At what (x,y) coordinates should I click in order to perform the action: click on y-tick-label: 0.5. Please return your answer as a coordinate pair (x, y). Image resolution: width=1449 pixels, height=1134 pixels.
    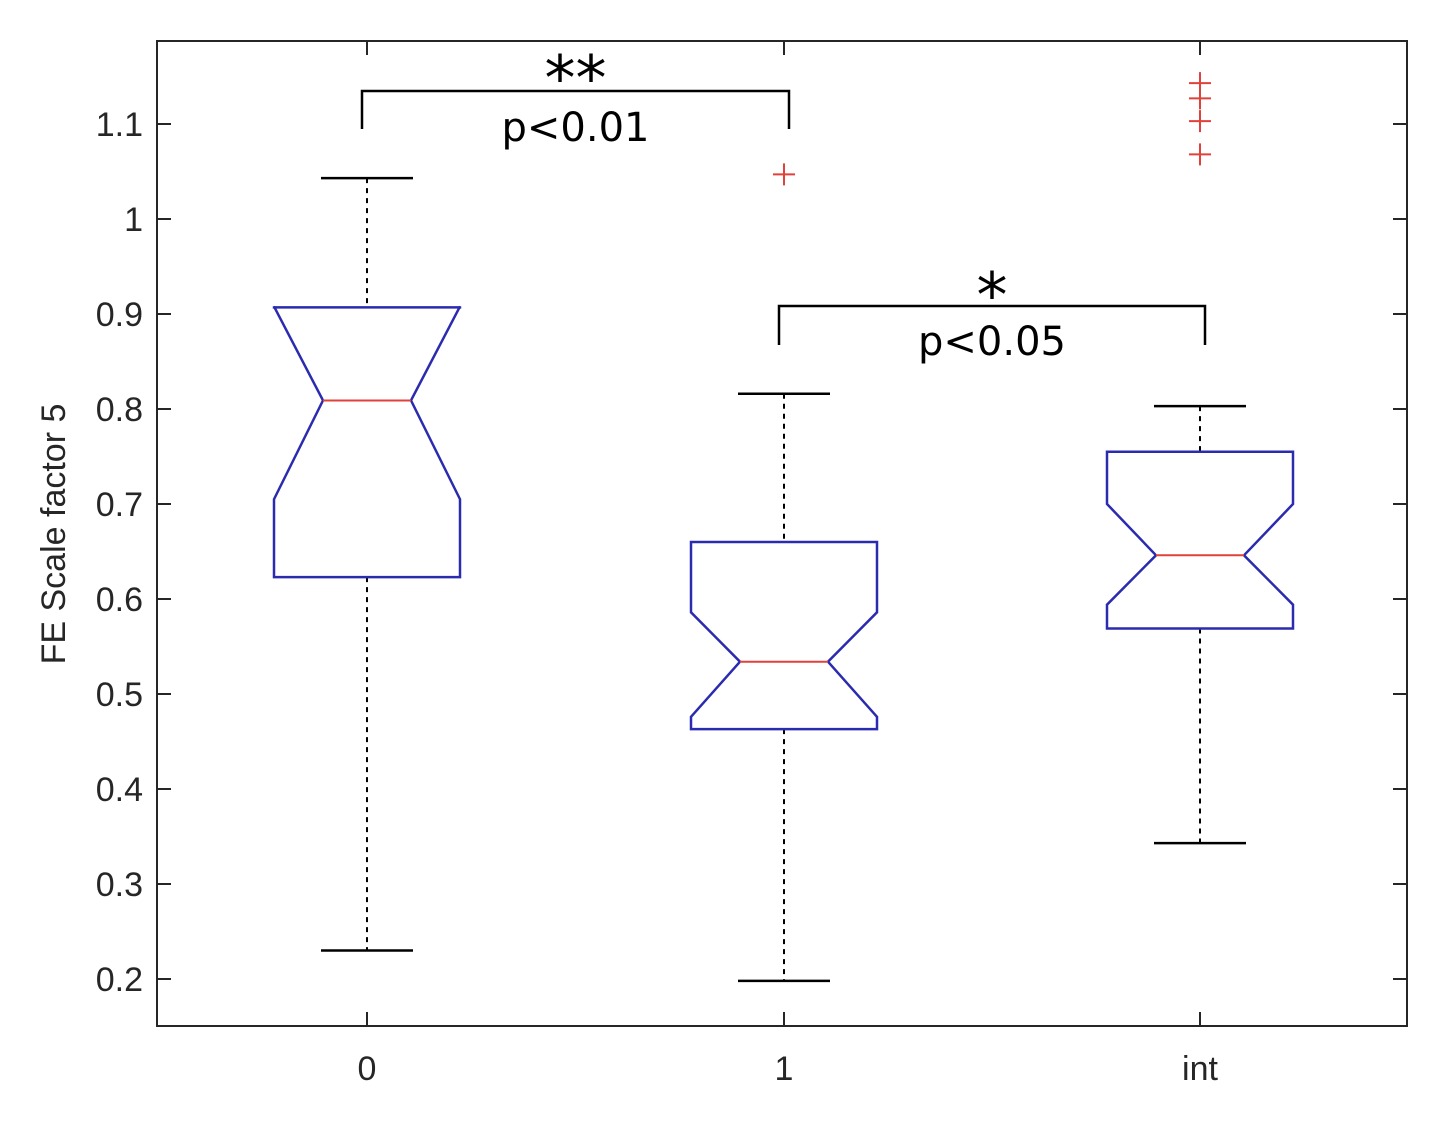
    Looking at the image, I should click on (119, 695).